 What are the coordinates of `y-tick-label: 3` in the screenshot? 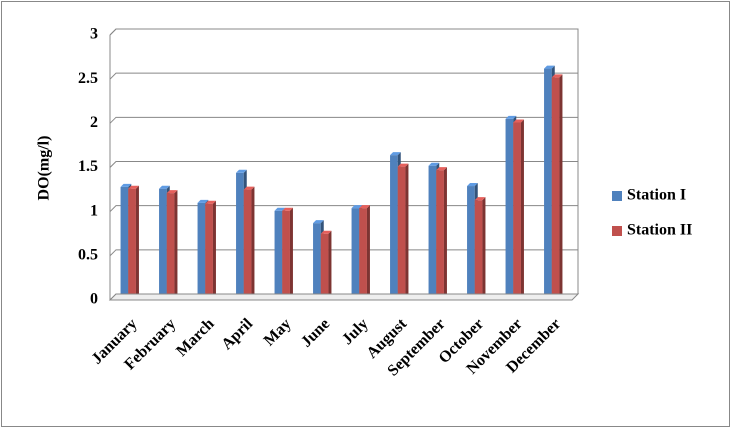 It's located at (94, 34).